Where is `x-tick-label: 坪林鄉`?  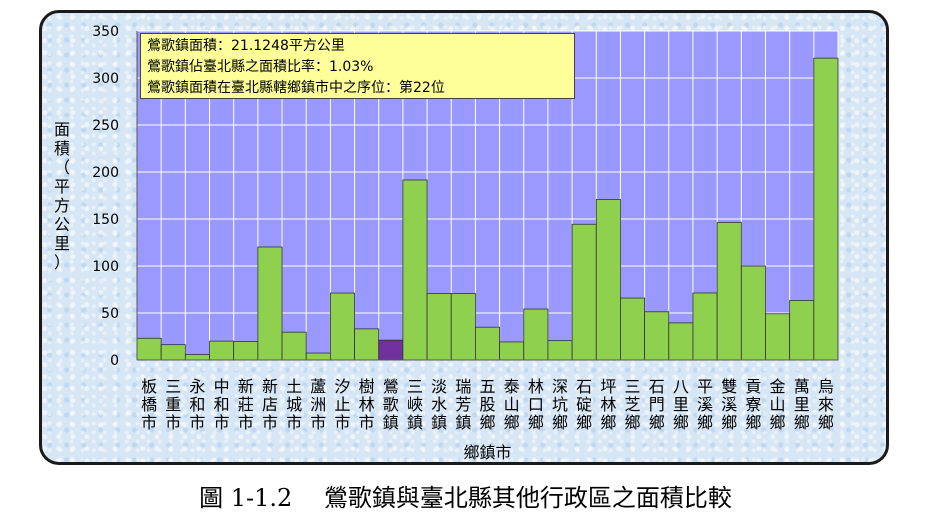 x-tick-label: 坪林鄉 is located at coordinates (608, 404).